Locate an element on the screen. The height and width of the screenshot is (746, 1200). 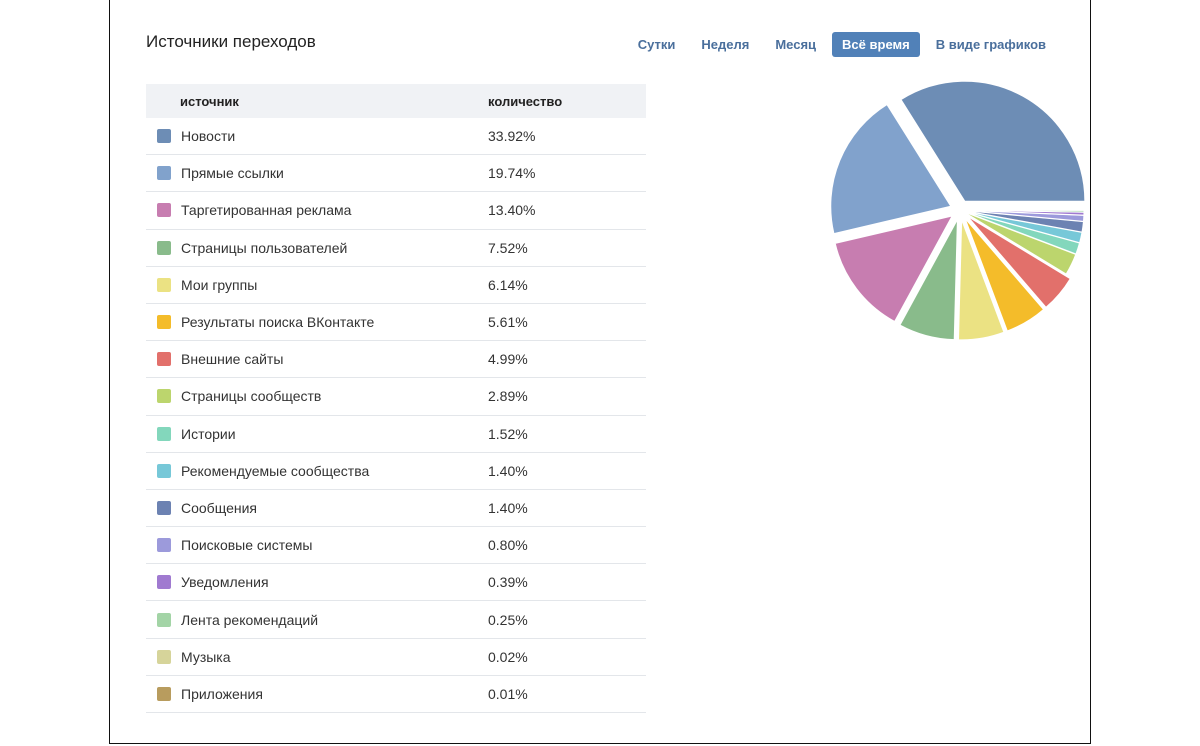
source-name: Страницы сообществ is located at coordinates (251, 396).